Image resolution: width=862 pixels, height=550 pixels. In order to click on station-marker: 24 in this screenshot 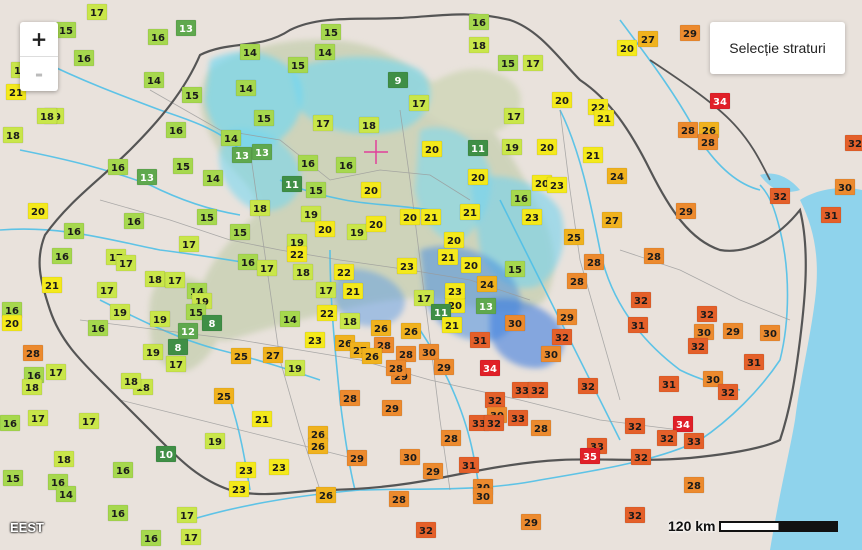, I will do `click(617, 176)`.